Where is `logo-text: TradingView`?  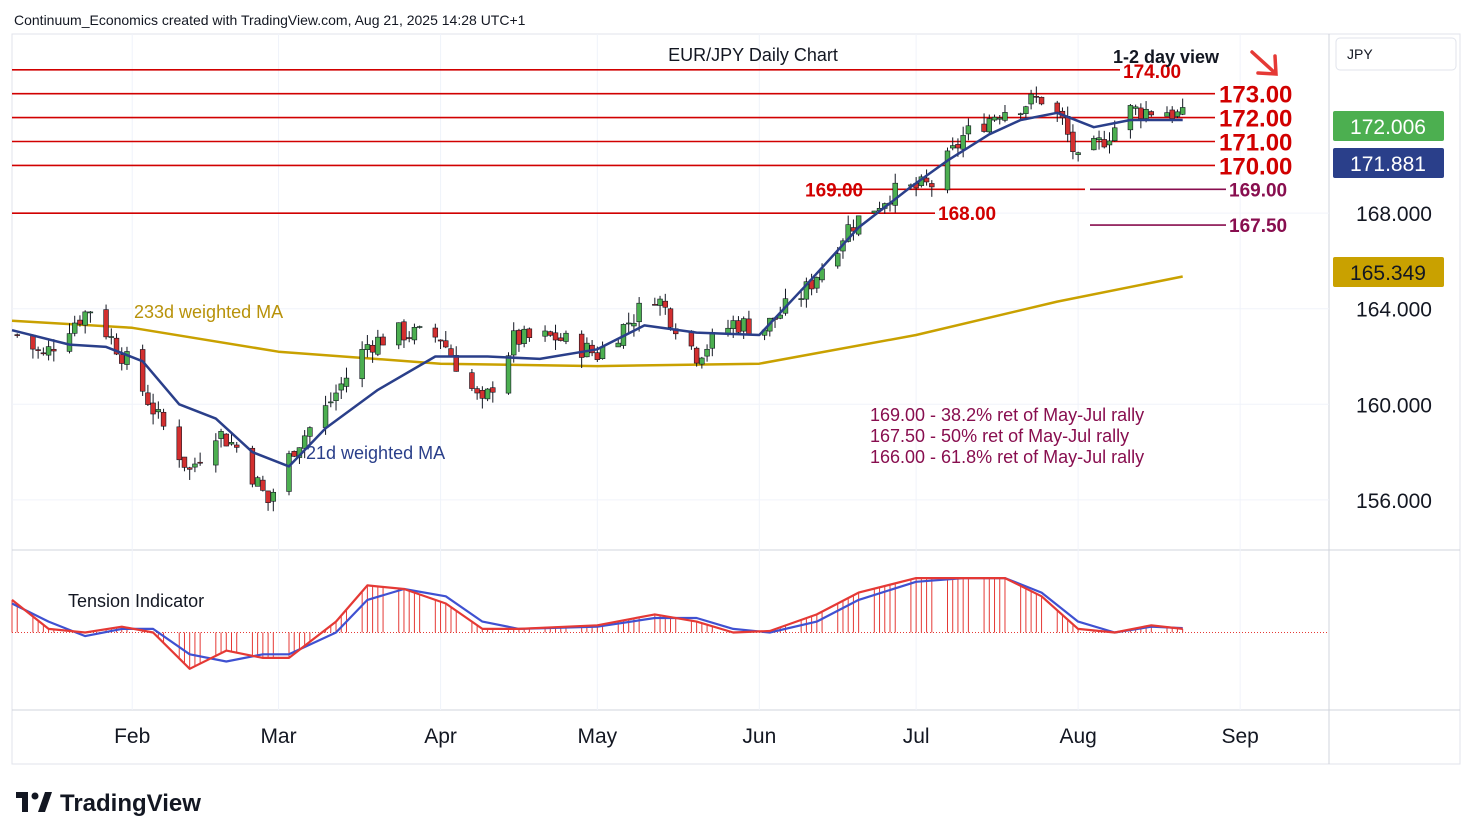 logo-text: TradingView is located at coordinates (130, 803).